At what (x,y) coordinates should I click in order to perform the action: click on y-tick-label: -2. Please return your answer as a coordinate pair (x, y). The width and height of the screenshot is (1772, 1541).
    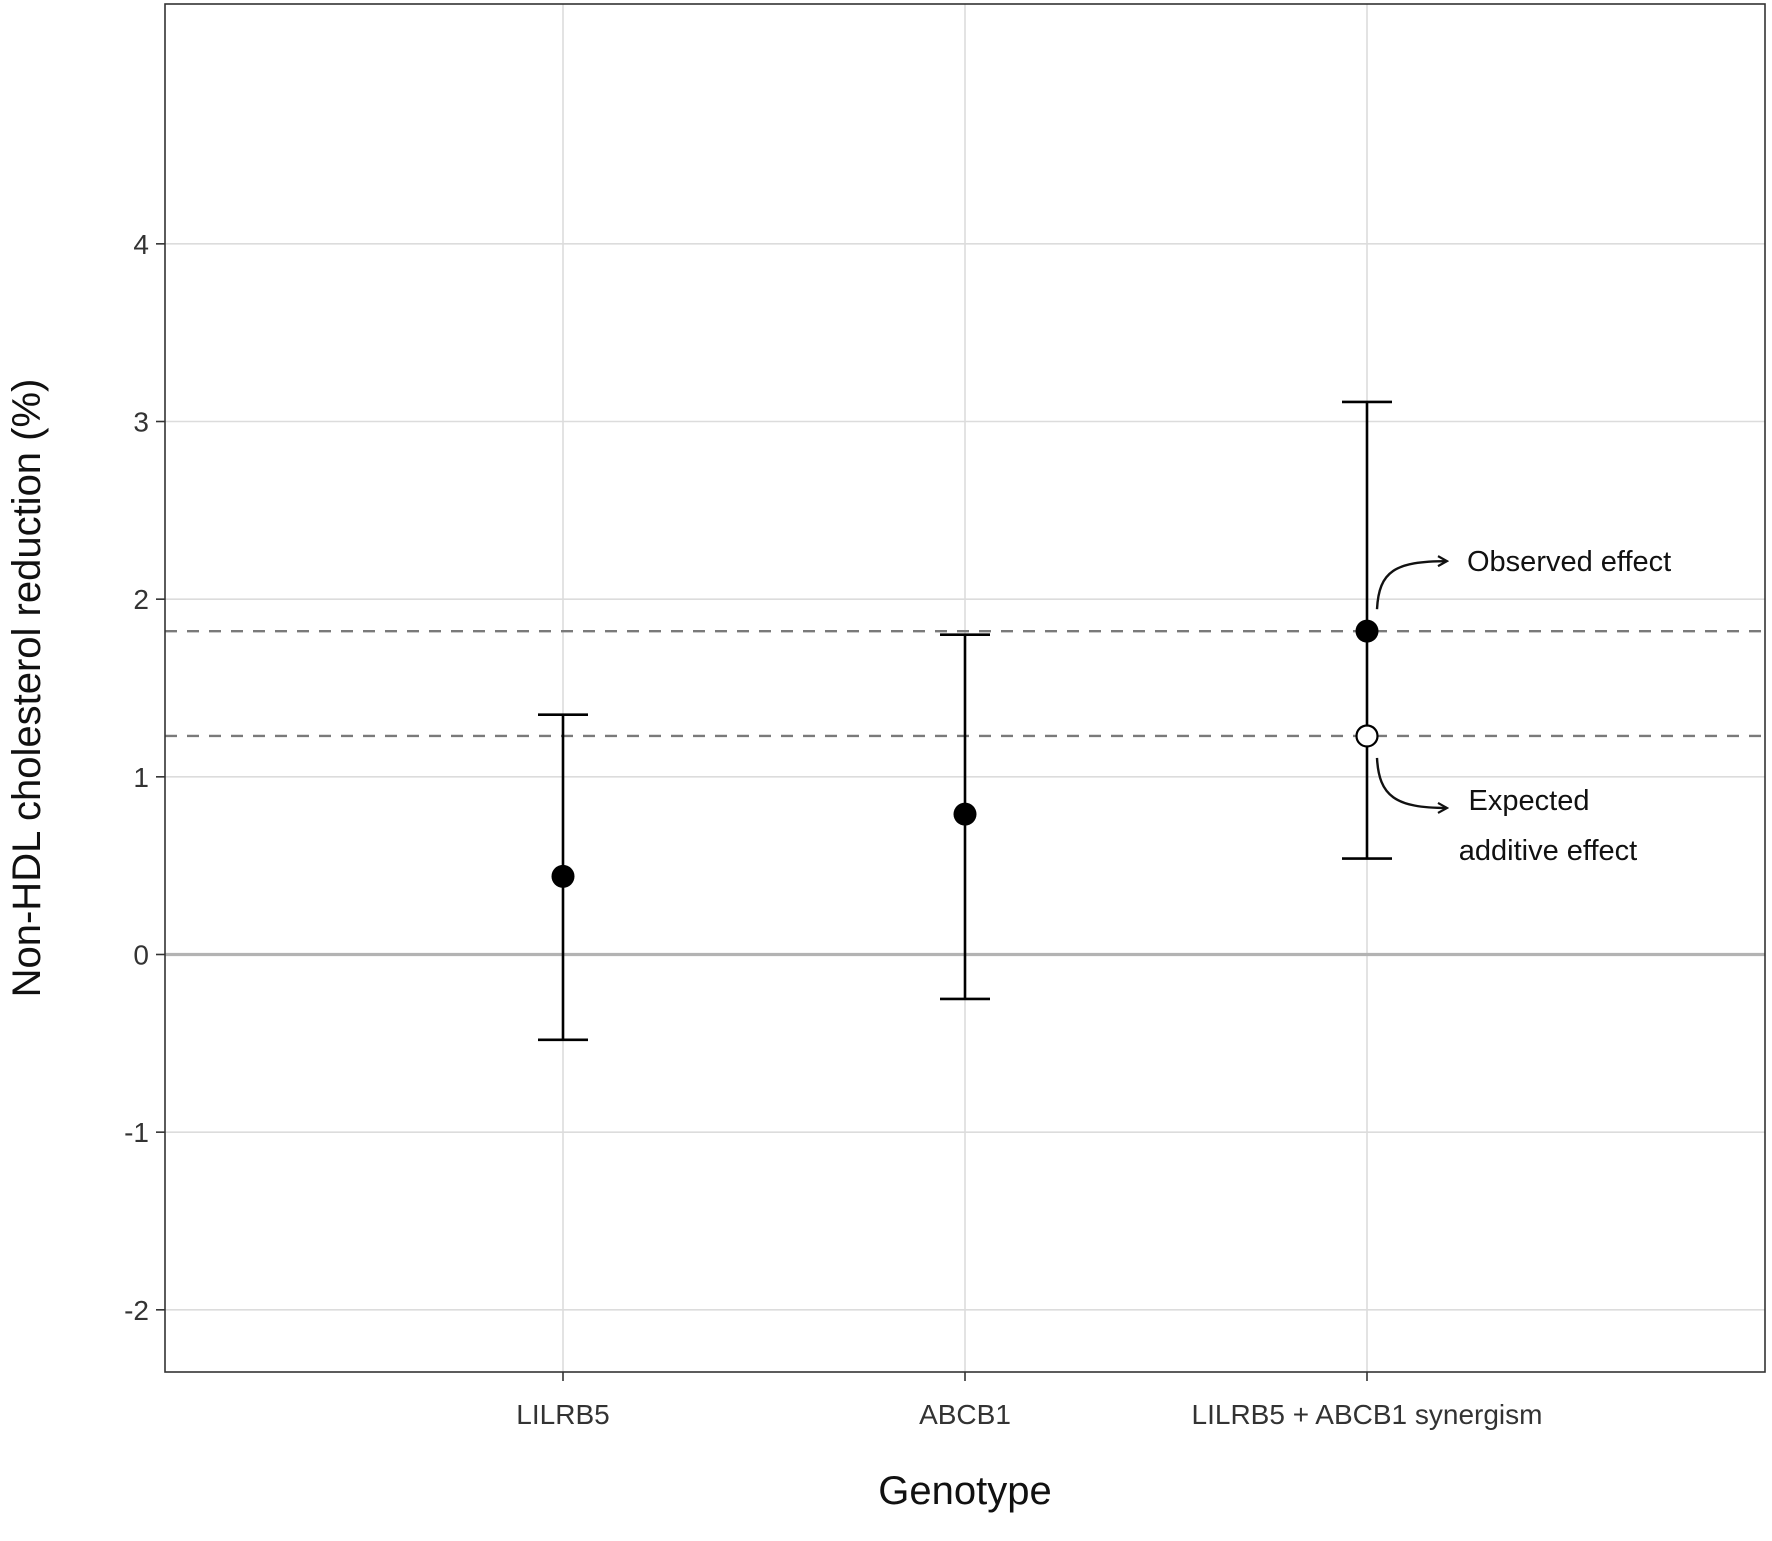
    Looking at the image, I should click on (136, 1310).